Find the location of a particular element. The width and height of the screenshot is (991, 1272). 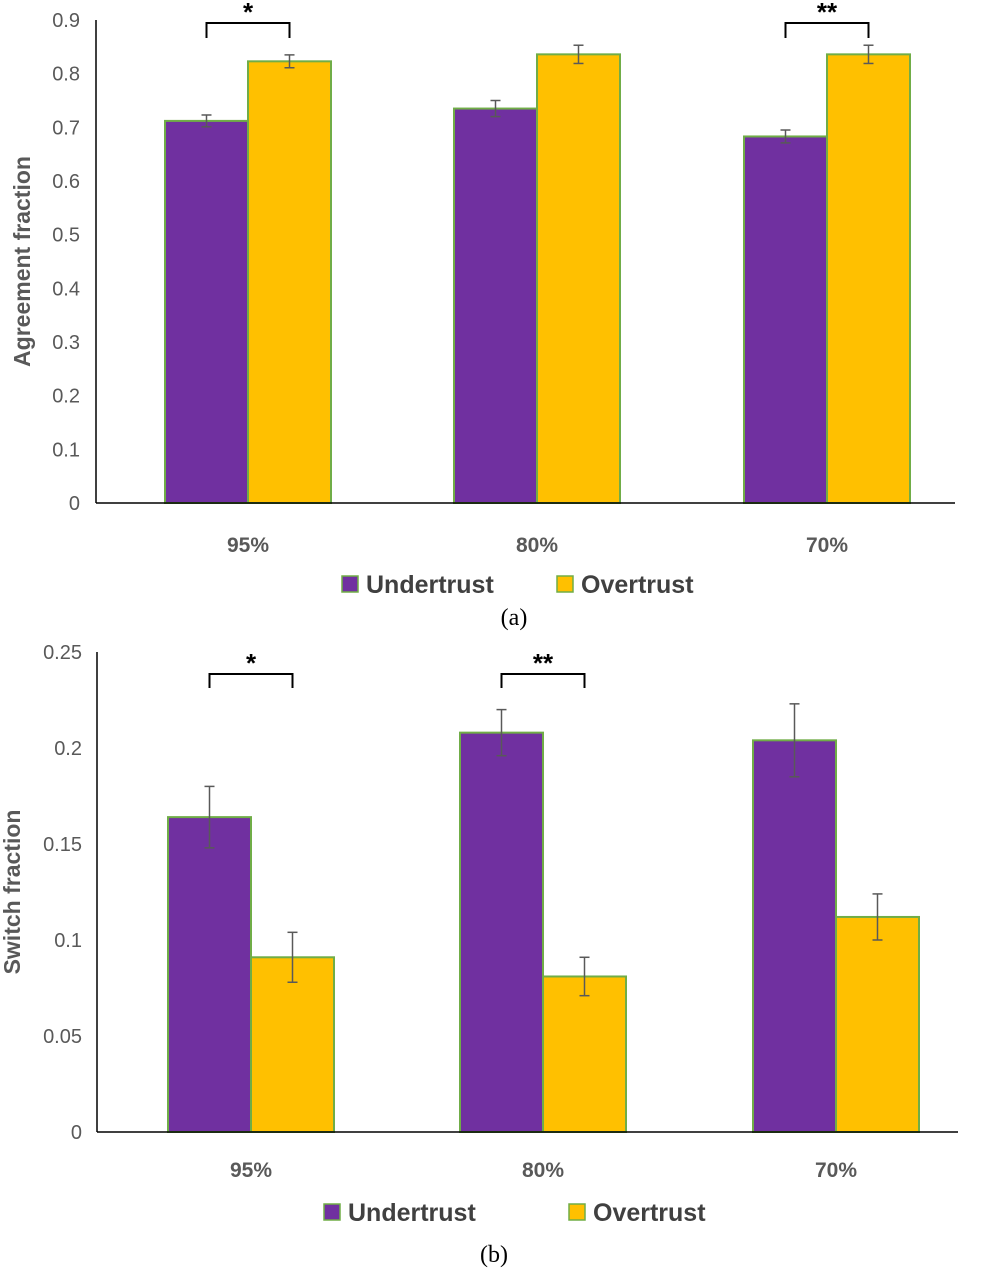

panel-a-legend-label-undertrust: Undertrust is located at coordinates (430, 585).